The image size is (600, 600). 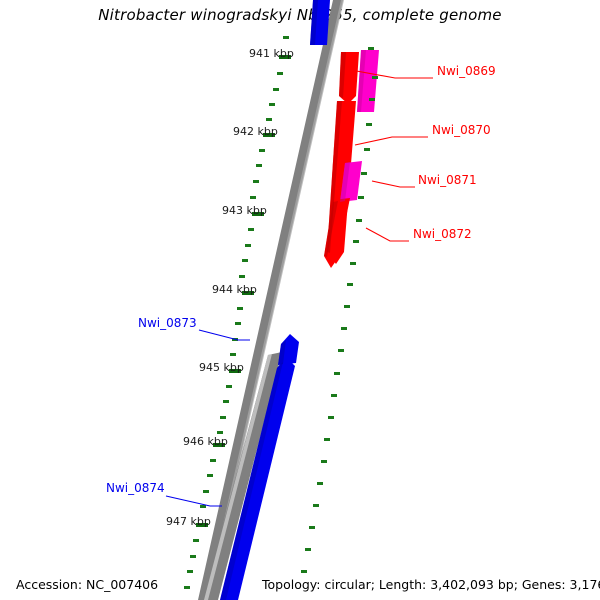 I want to click on gene-label-nwi_0869: Nwi_0869, so click(x=466, y=71).